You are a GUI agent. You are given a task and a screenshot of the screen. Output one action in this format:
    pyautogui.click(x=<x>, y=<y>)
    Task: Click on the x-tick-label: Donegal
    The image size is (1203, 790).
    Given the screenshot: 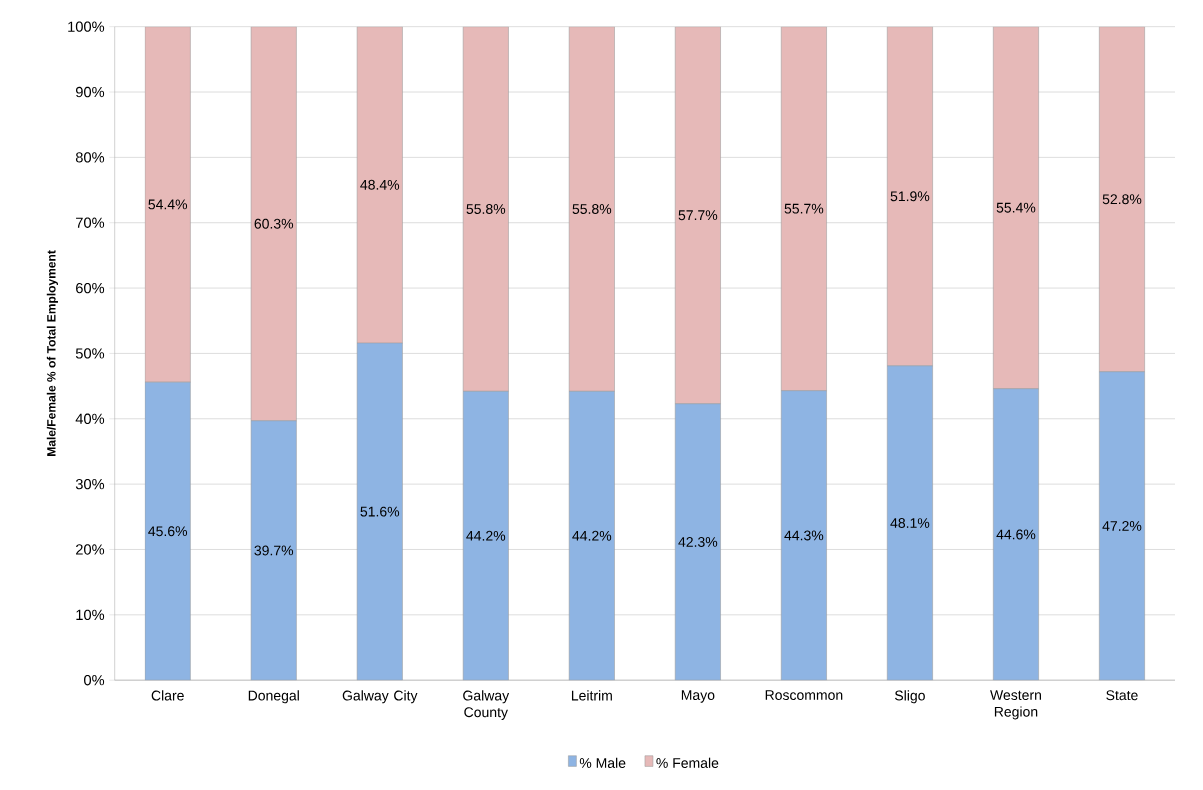 What is the action you would take?
    pyautogui.click(x=273, y=697)
    